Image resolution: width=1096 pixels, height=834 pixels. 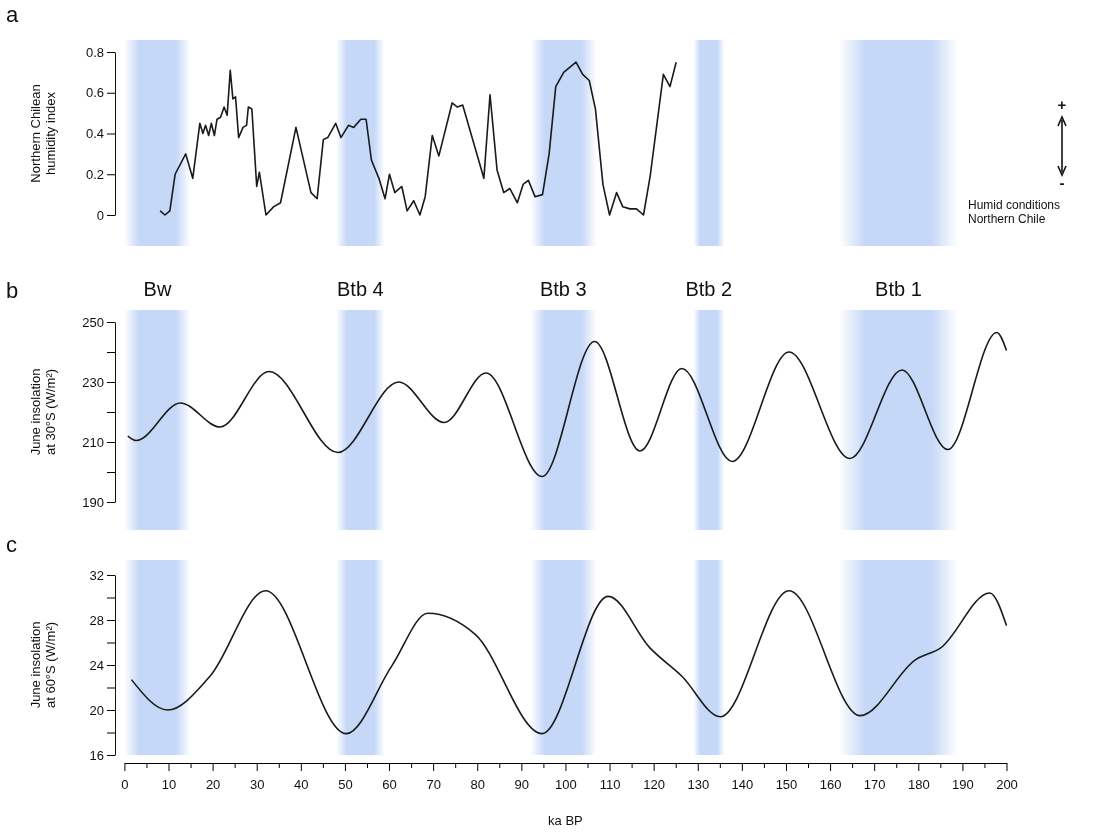 What do you see at coordinates (898, 289) in the screenshot?
I see `band-label: Btb 1` at bounding box center [898, 289].